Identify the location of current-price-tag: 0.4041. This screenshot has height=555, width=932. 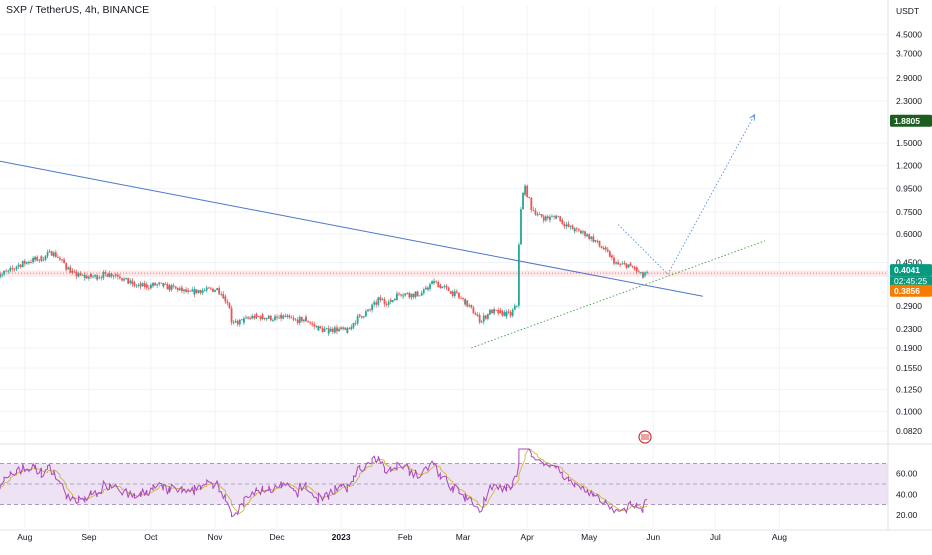
(907, 270).